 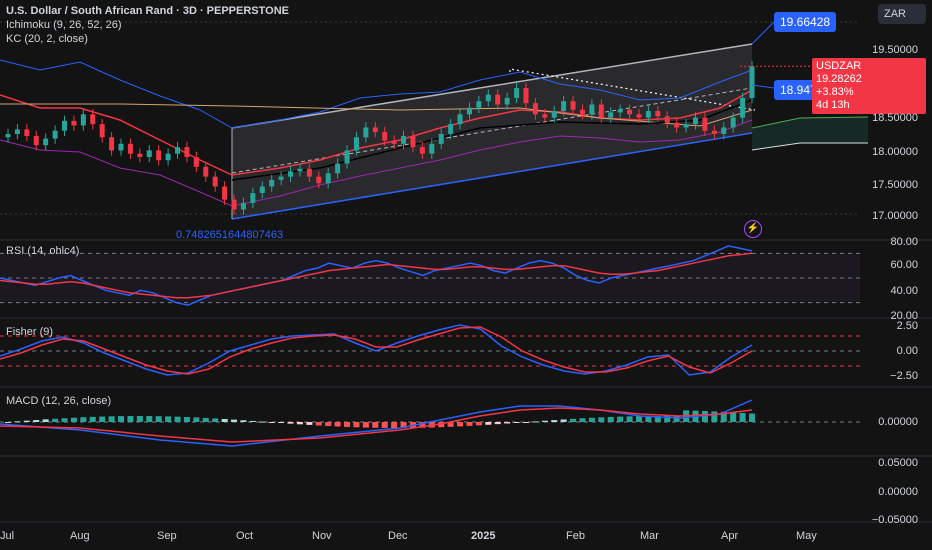 I want to click on x-tick: Nov, so click(x=322, y=536).